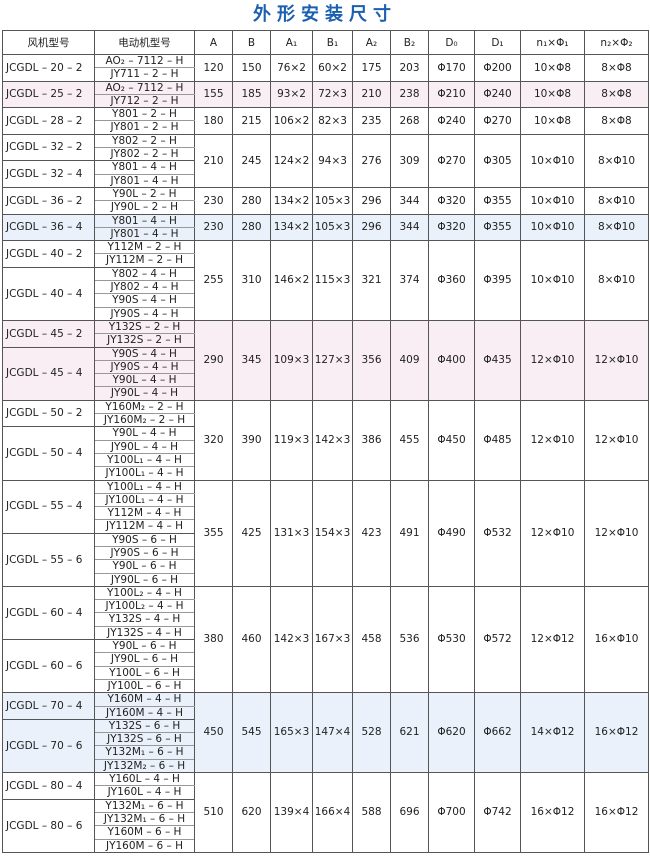  What do you see at coordinates (144, 473) in the screenshot?
I see `motor-model: JY100L₁ – 4 – H` at bounding box center [144, 473].